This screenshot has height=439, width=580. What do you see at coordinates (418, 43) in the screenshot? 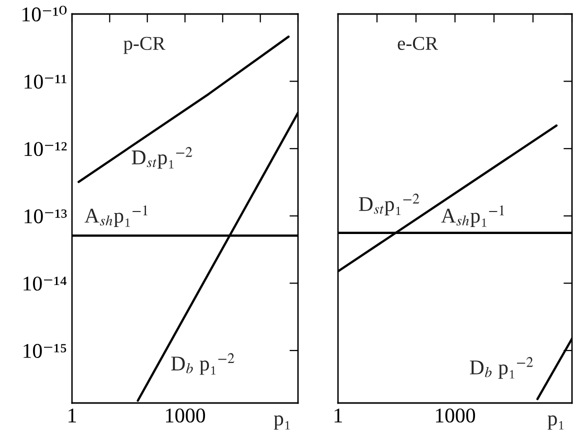
I see `text: e-CR` at bounding box center [418, 43].